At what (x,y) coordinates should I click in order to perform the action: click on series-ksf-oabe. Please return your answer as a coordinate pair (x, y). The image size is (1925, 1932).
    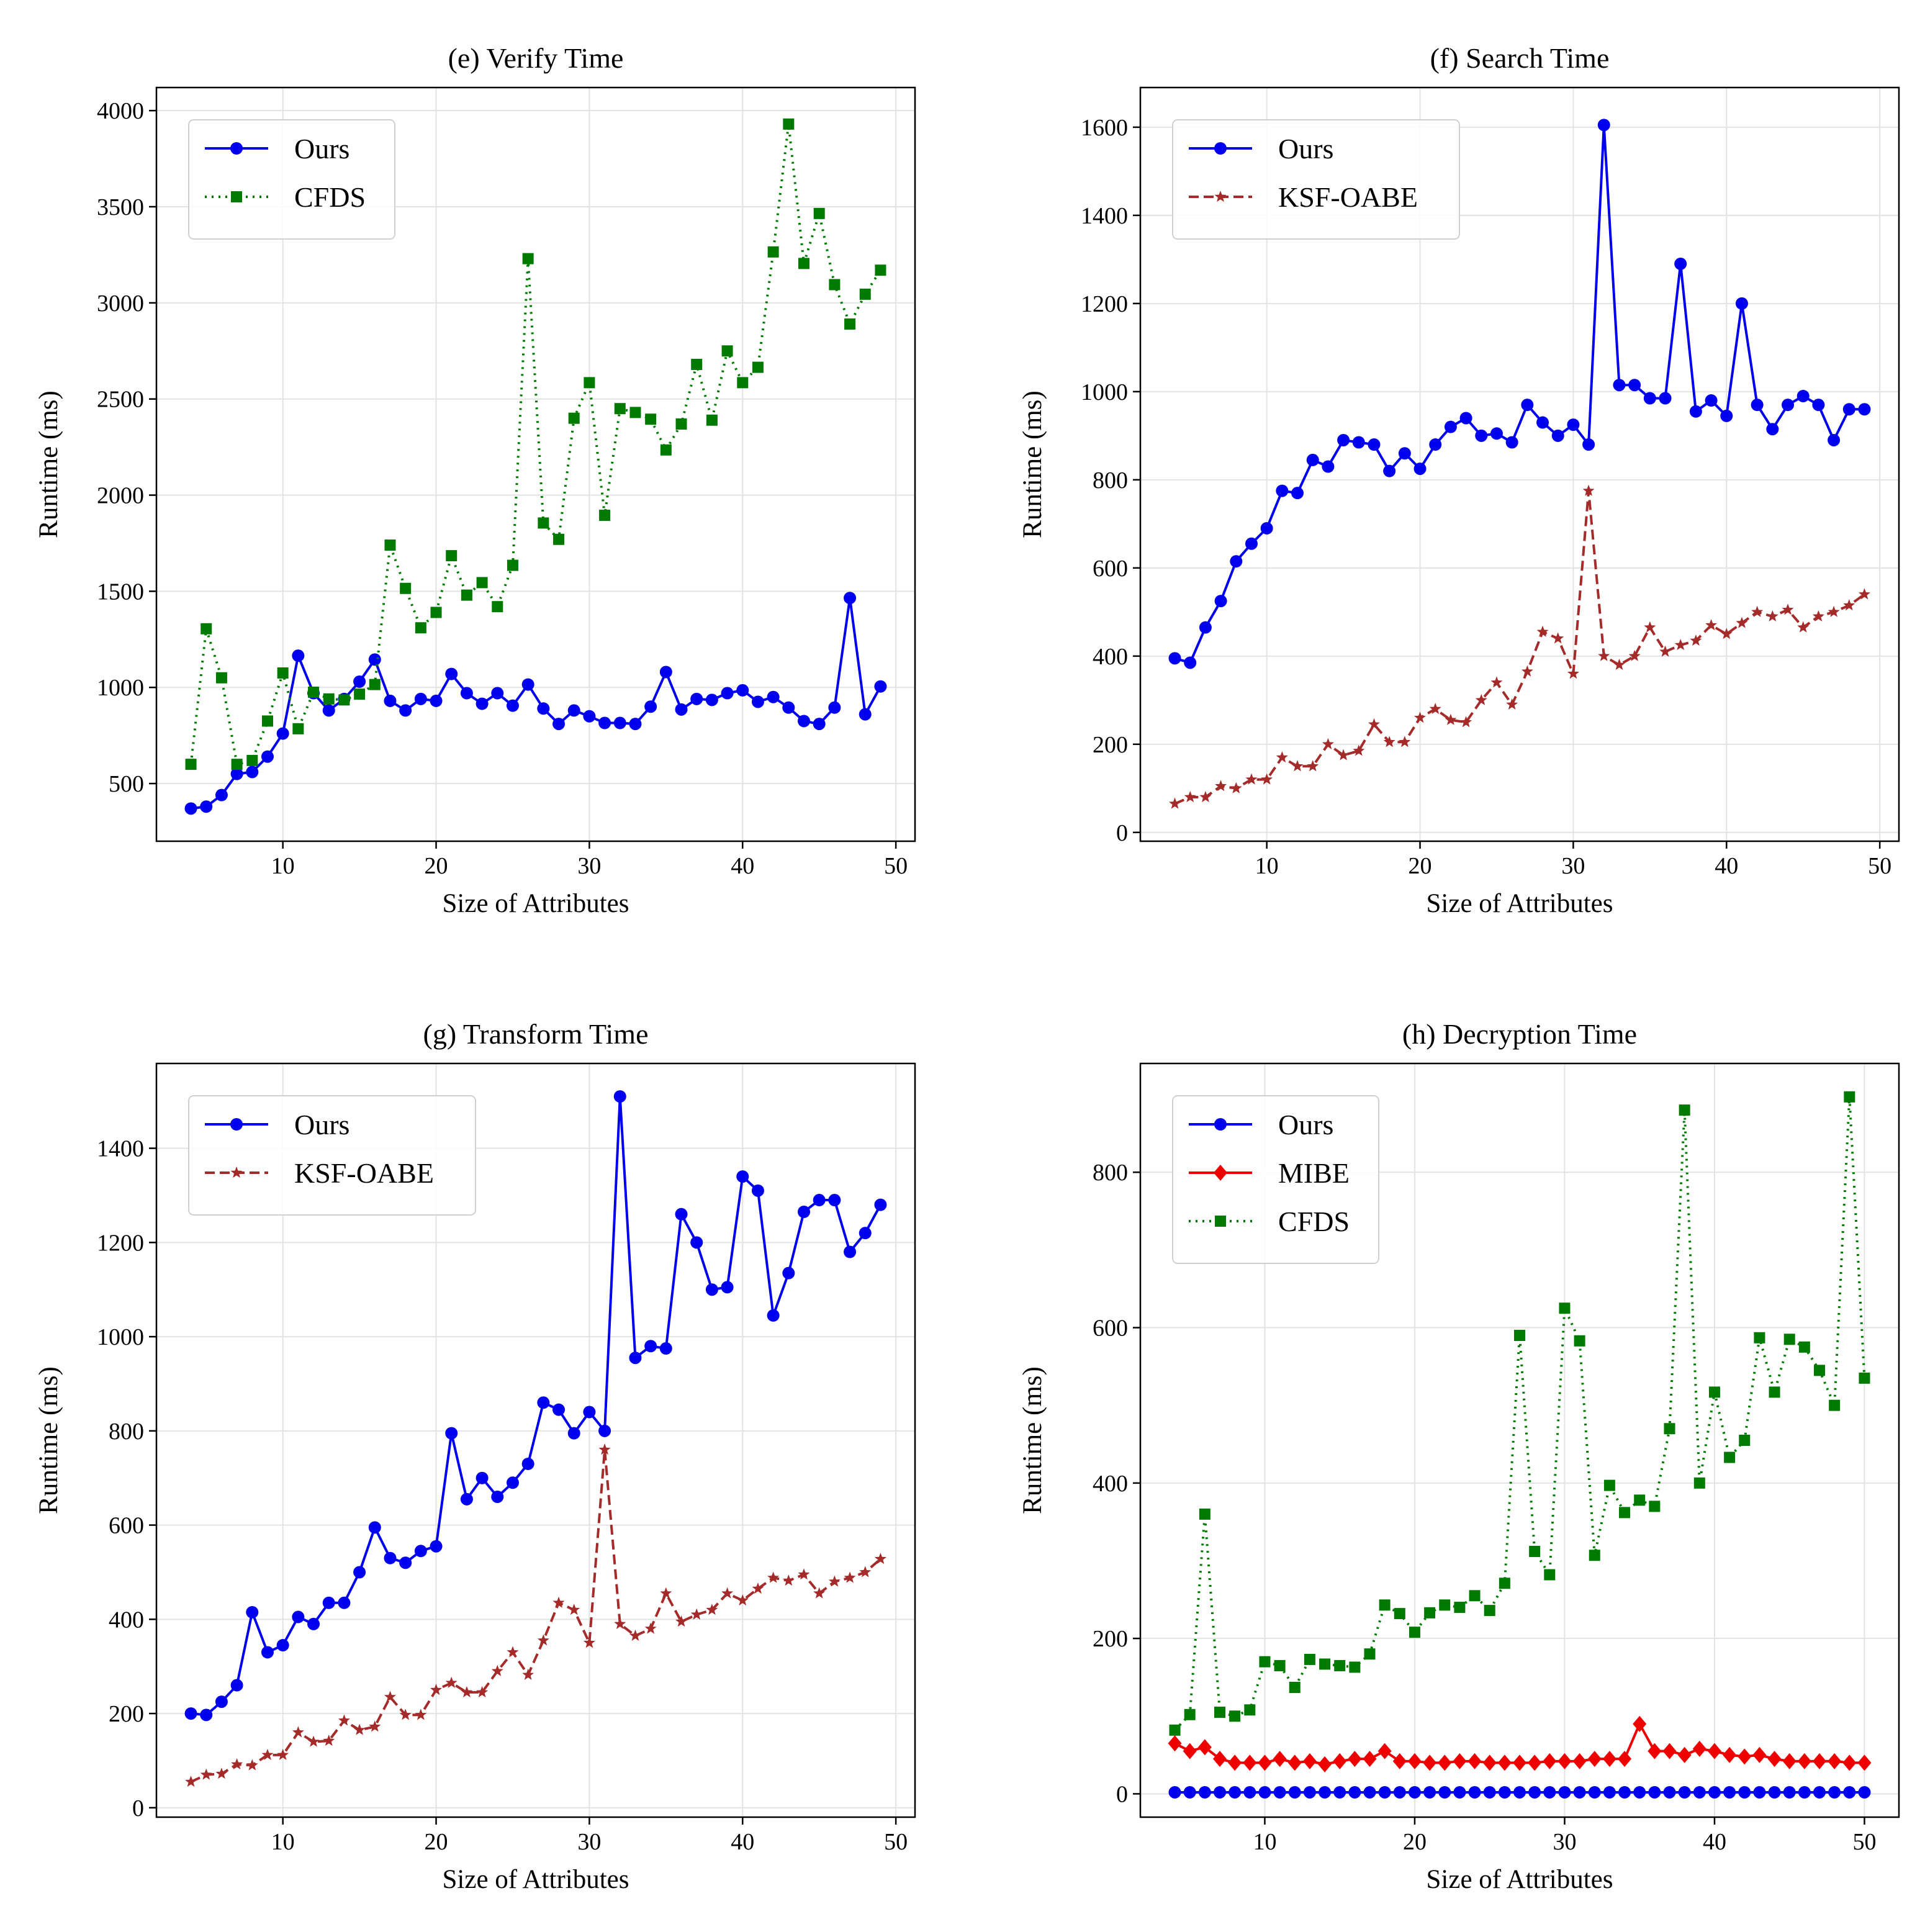
    Looking at the image, I should click on (1519, 646).